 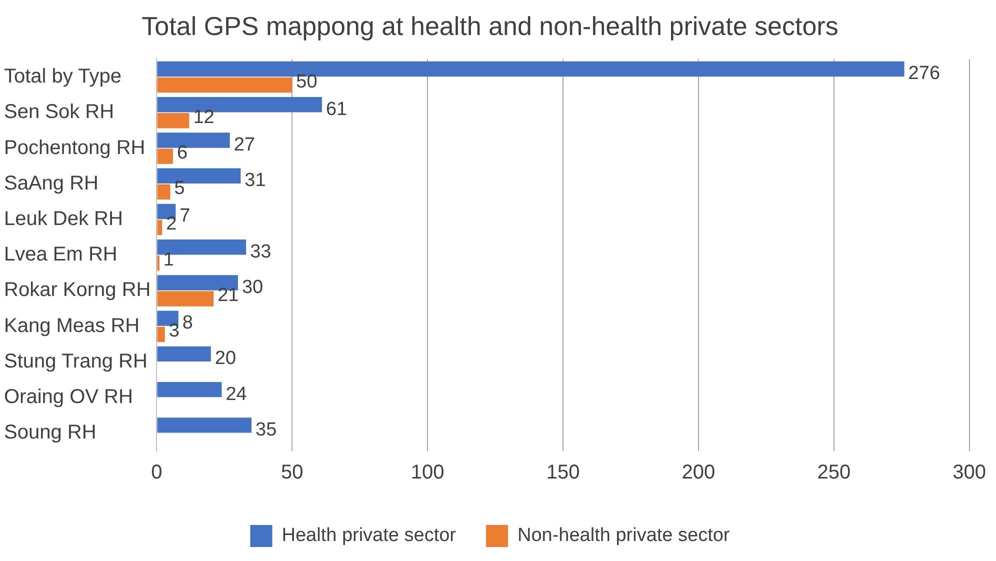 What do you see at coordinates (969, 473) in the screenshot?
I see `x-tick-label: 300` at bounding box center [969, 473].